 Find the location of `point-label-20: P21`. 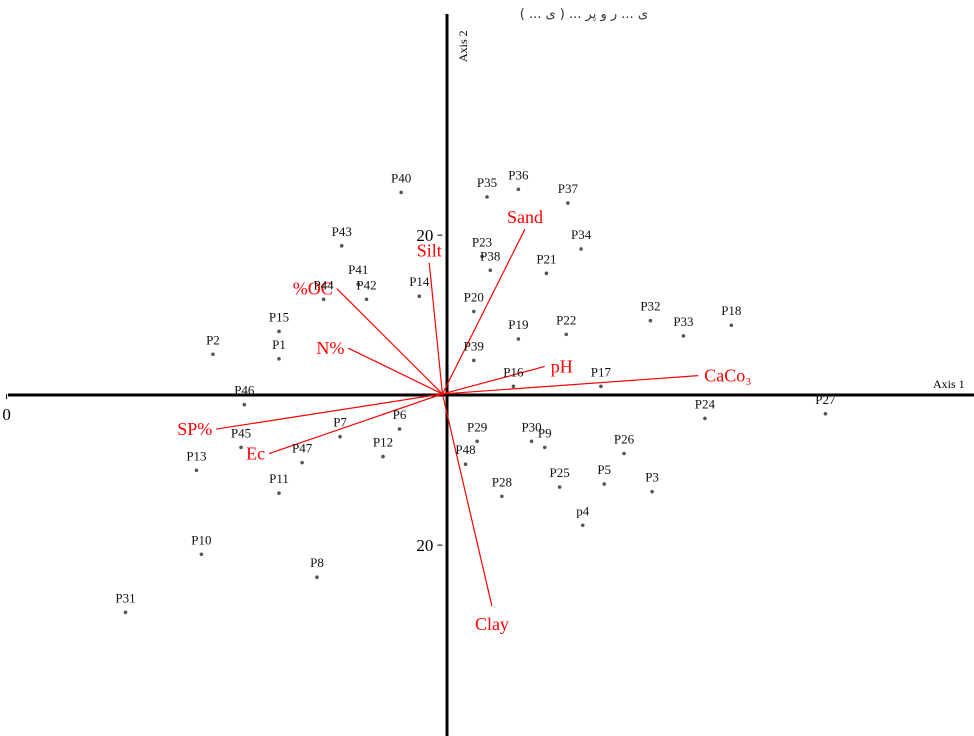

point-label-20: P21 is located at coordinates (546, 258).